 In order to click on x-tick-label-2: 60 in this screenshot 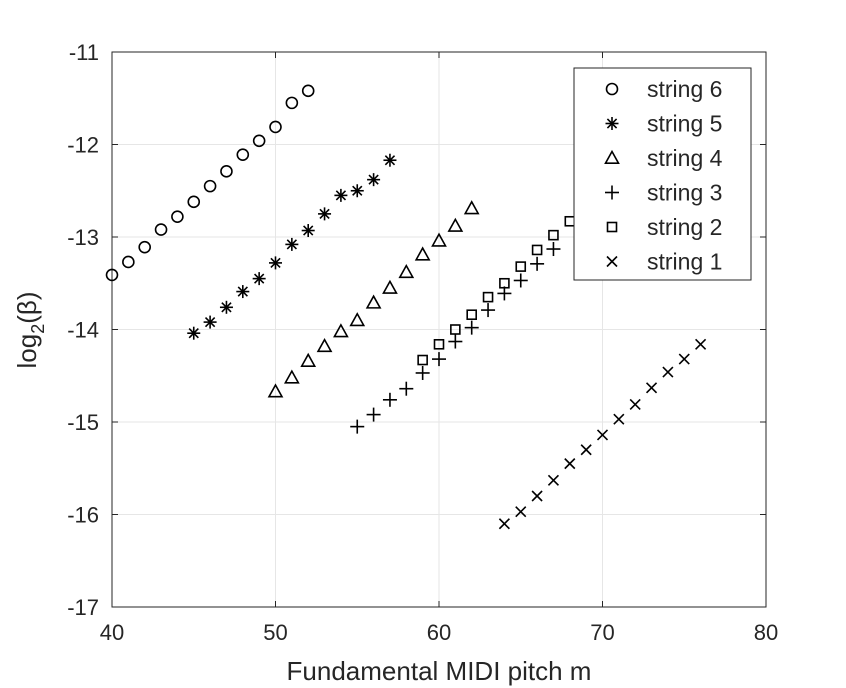, I will do `click(439, 632)`.